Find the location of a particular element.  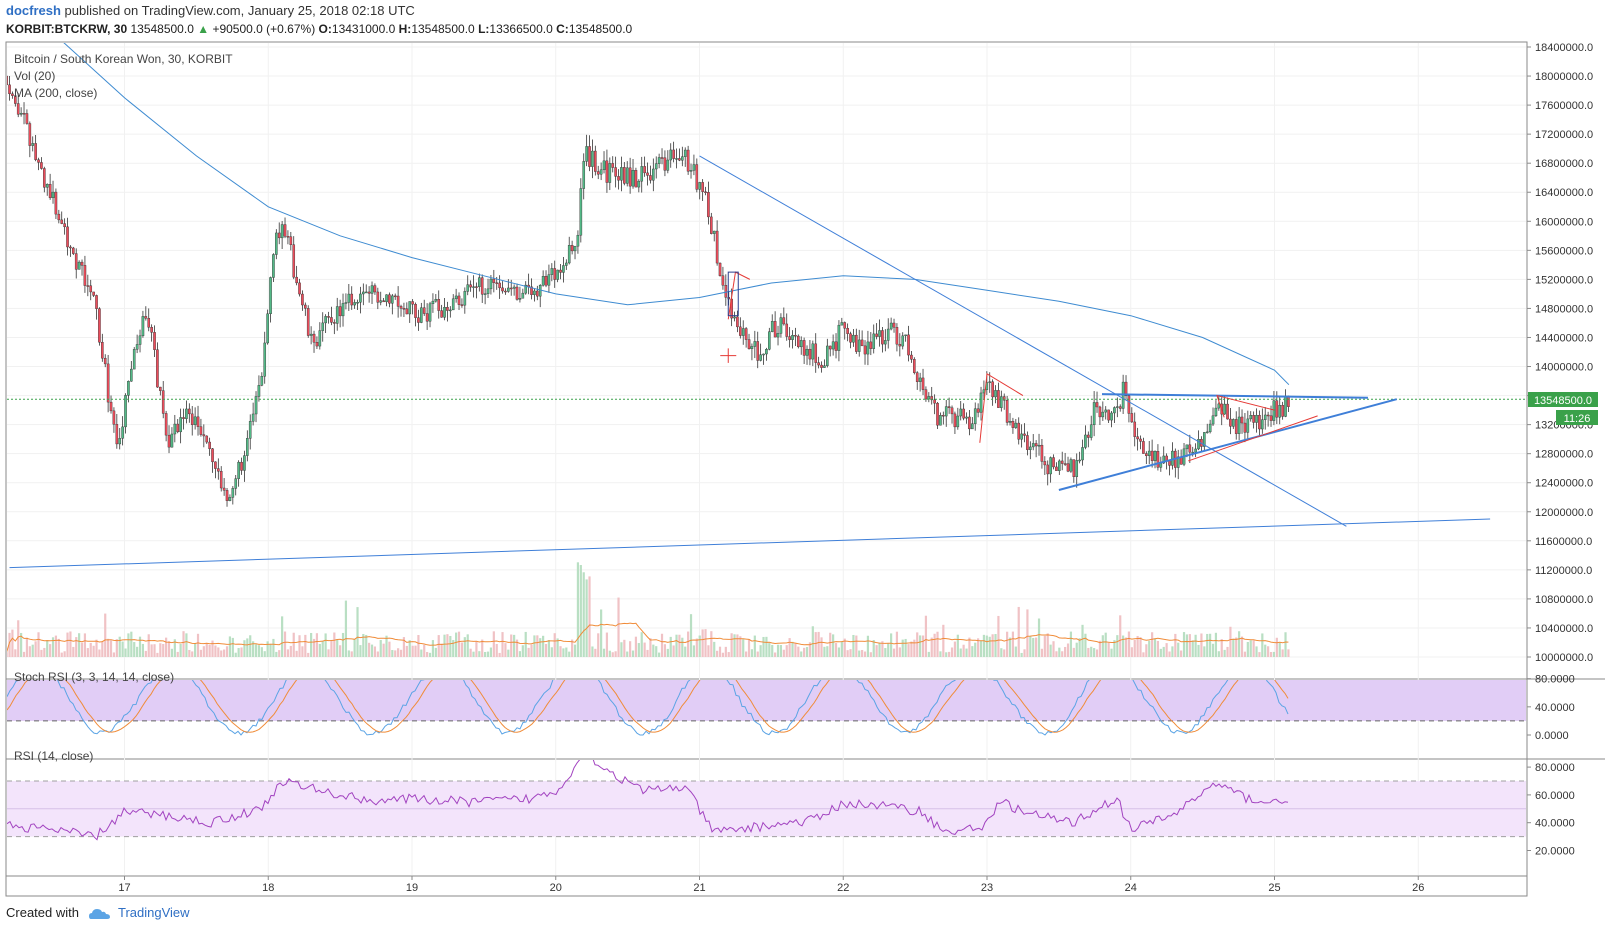

time-axis: 17 18 19 20 21 22 23 24 25 26 is located at coordinates (771, 885).